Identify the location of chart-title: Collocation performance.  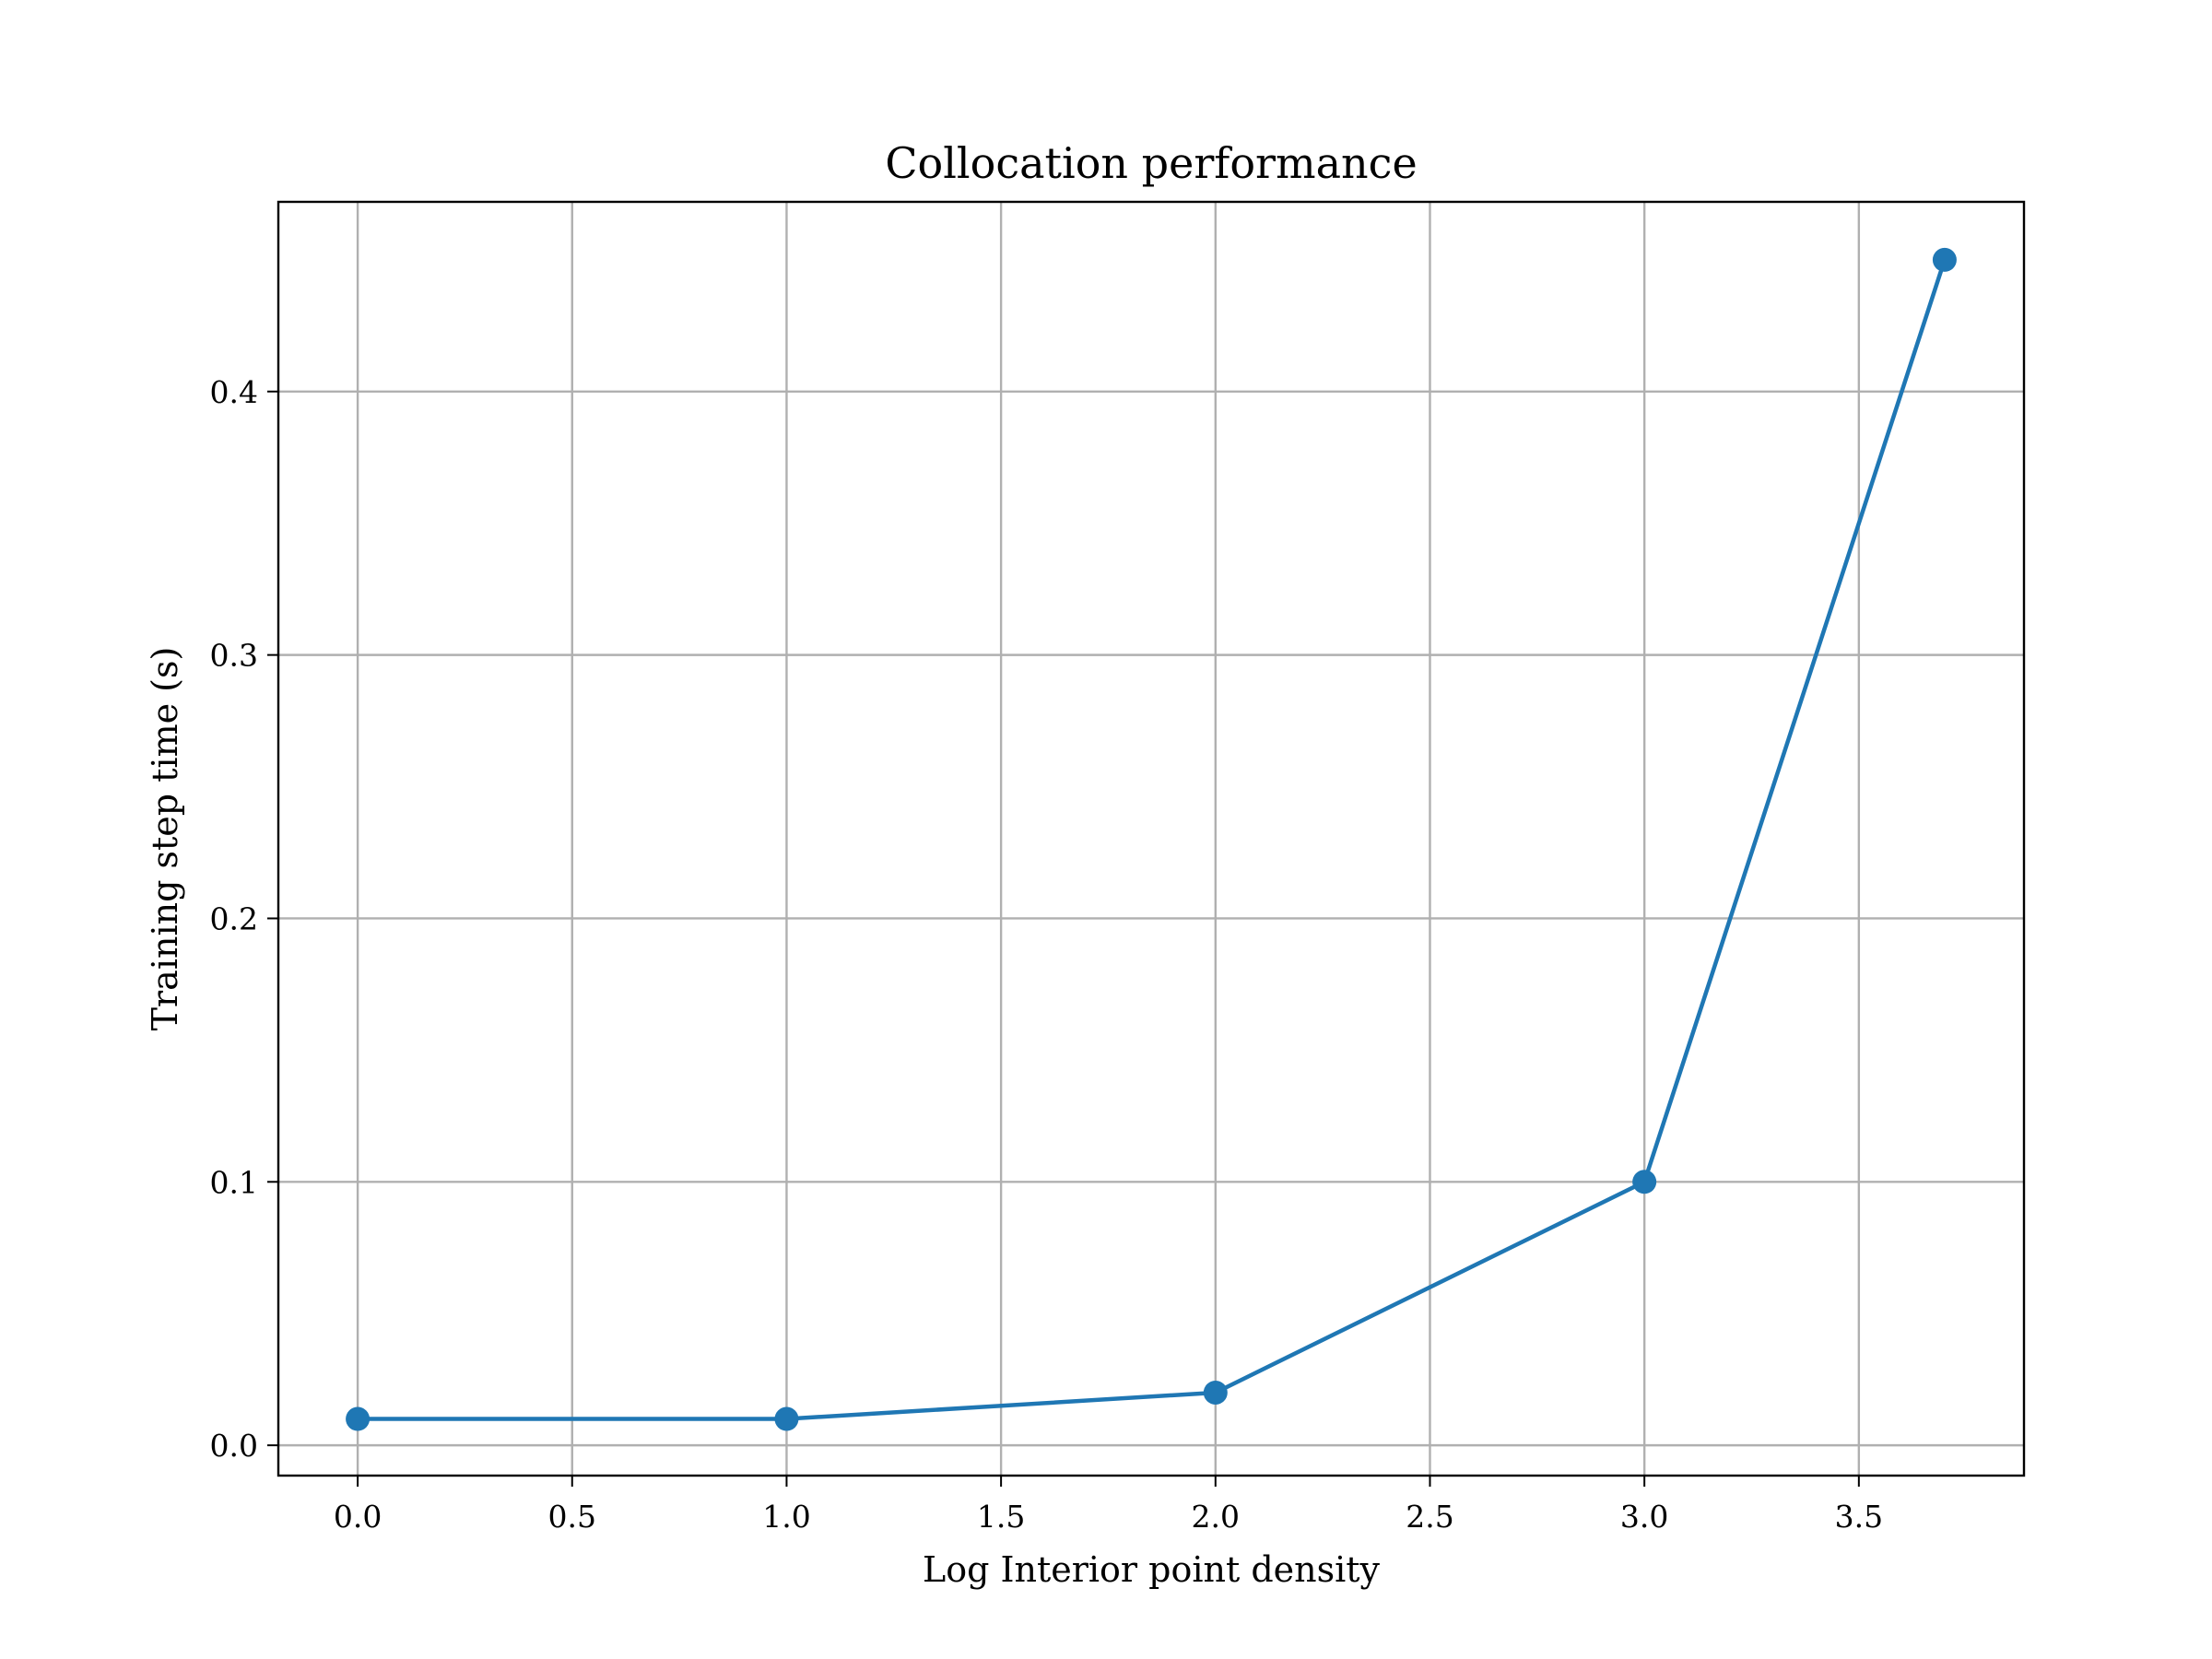
(1151, 163).